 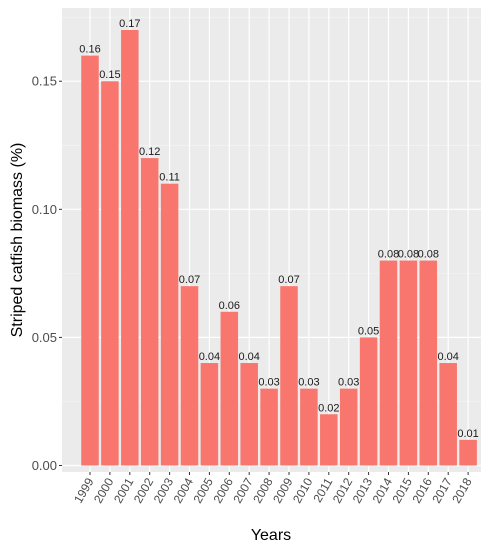 I want to click on bar-2007, so click(x=249, y=414).